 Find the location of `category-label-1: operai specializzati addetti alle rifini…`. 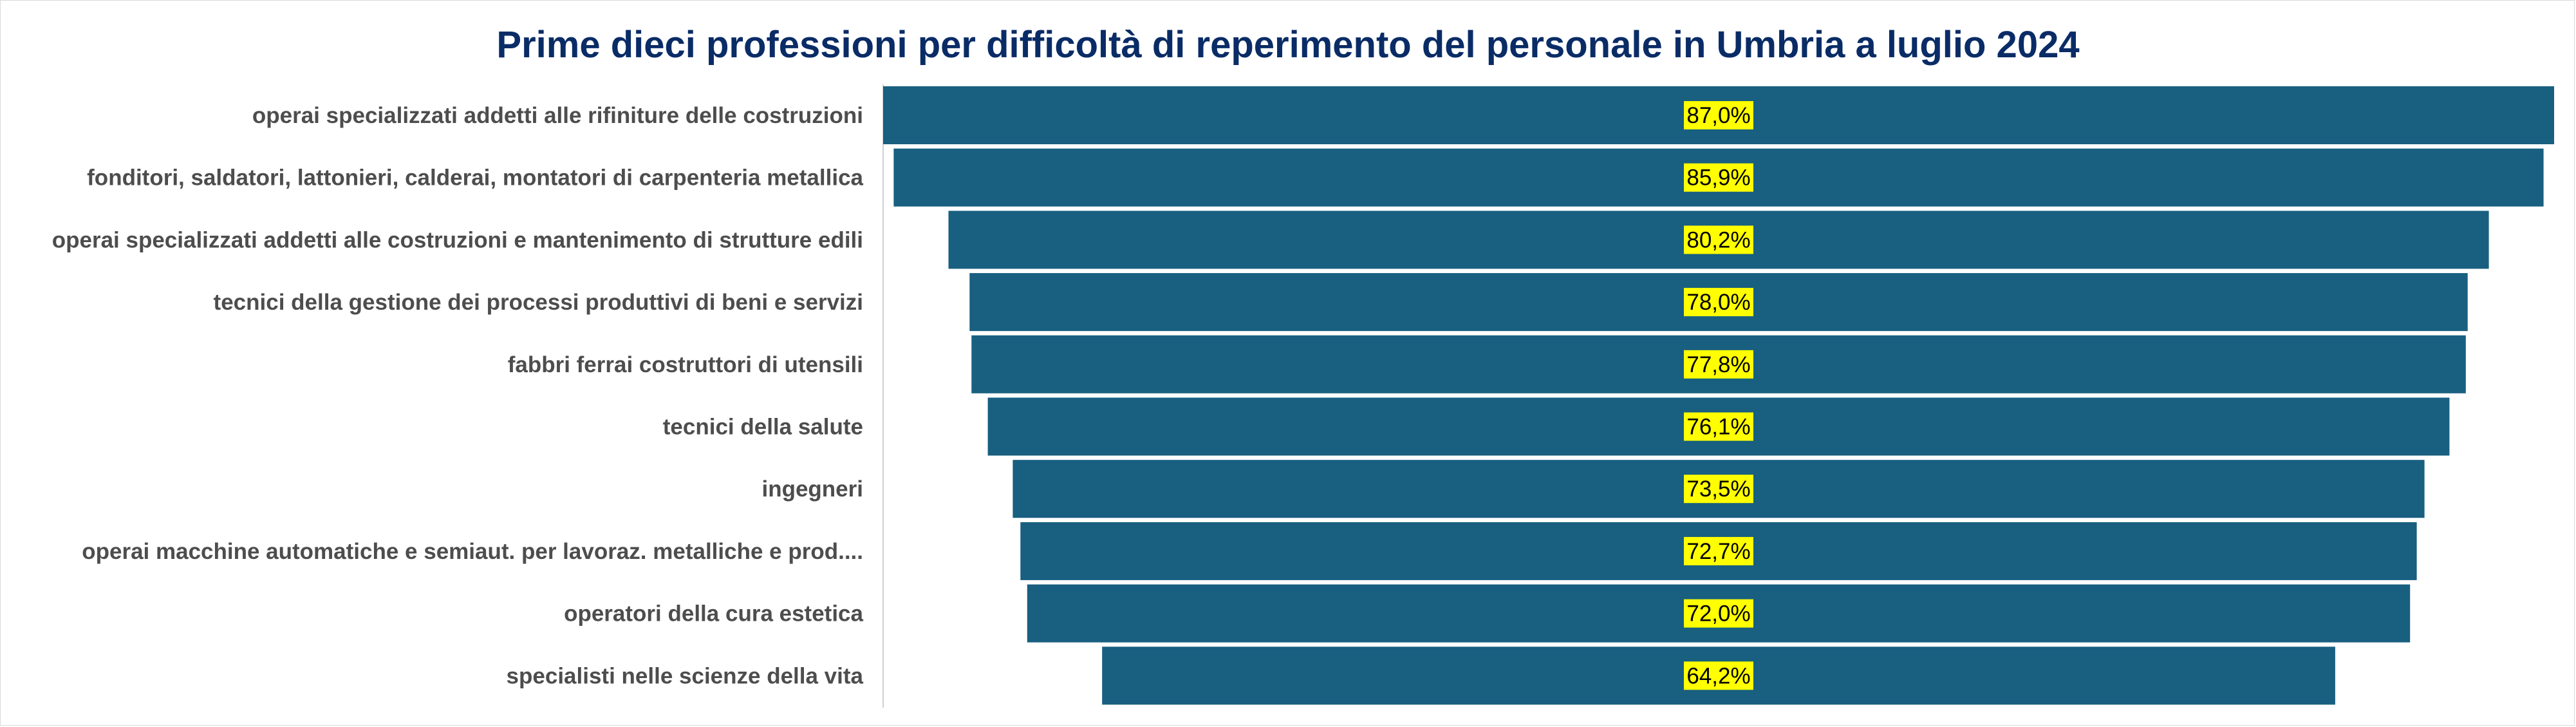

category-label-1: operai specializzati addetti alle rifini… is located at coordinates (557, 115).